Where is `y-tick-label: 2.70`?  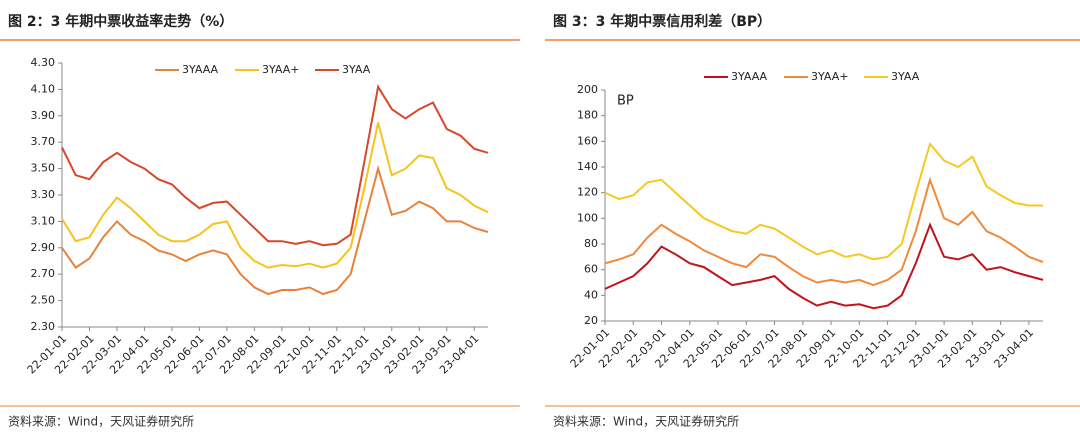
y-tick-label: 2.70 is located at coordinates (43, 273).